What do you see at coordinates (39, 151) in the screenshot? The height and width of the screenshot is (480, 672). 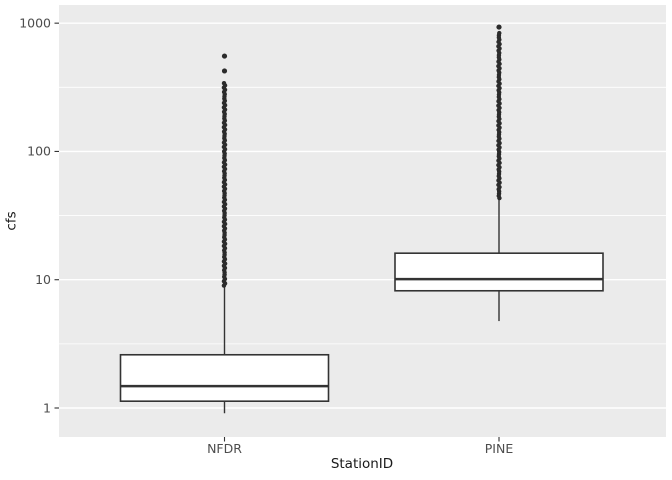 I see `y-tick-label: 100` at bounding box center [39, 151].